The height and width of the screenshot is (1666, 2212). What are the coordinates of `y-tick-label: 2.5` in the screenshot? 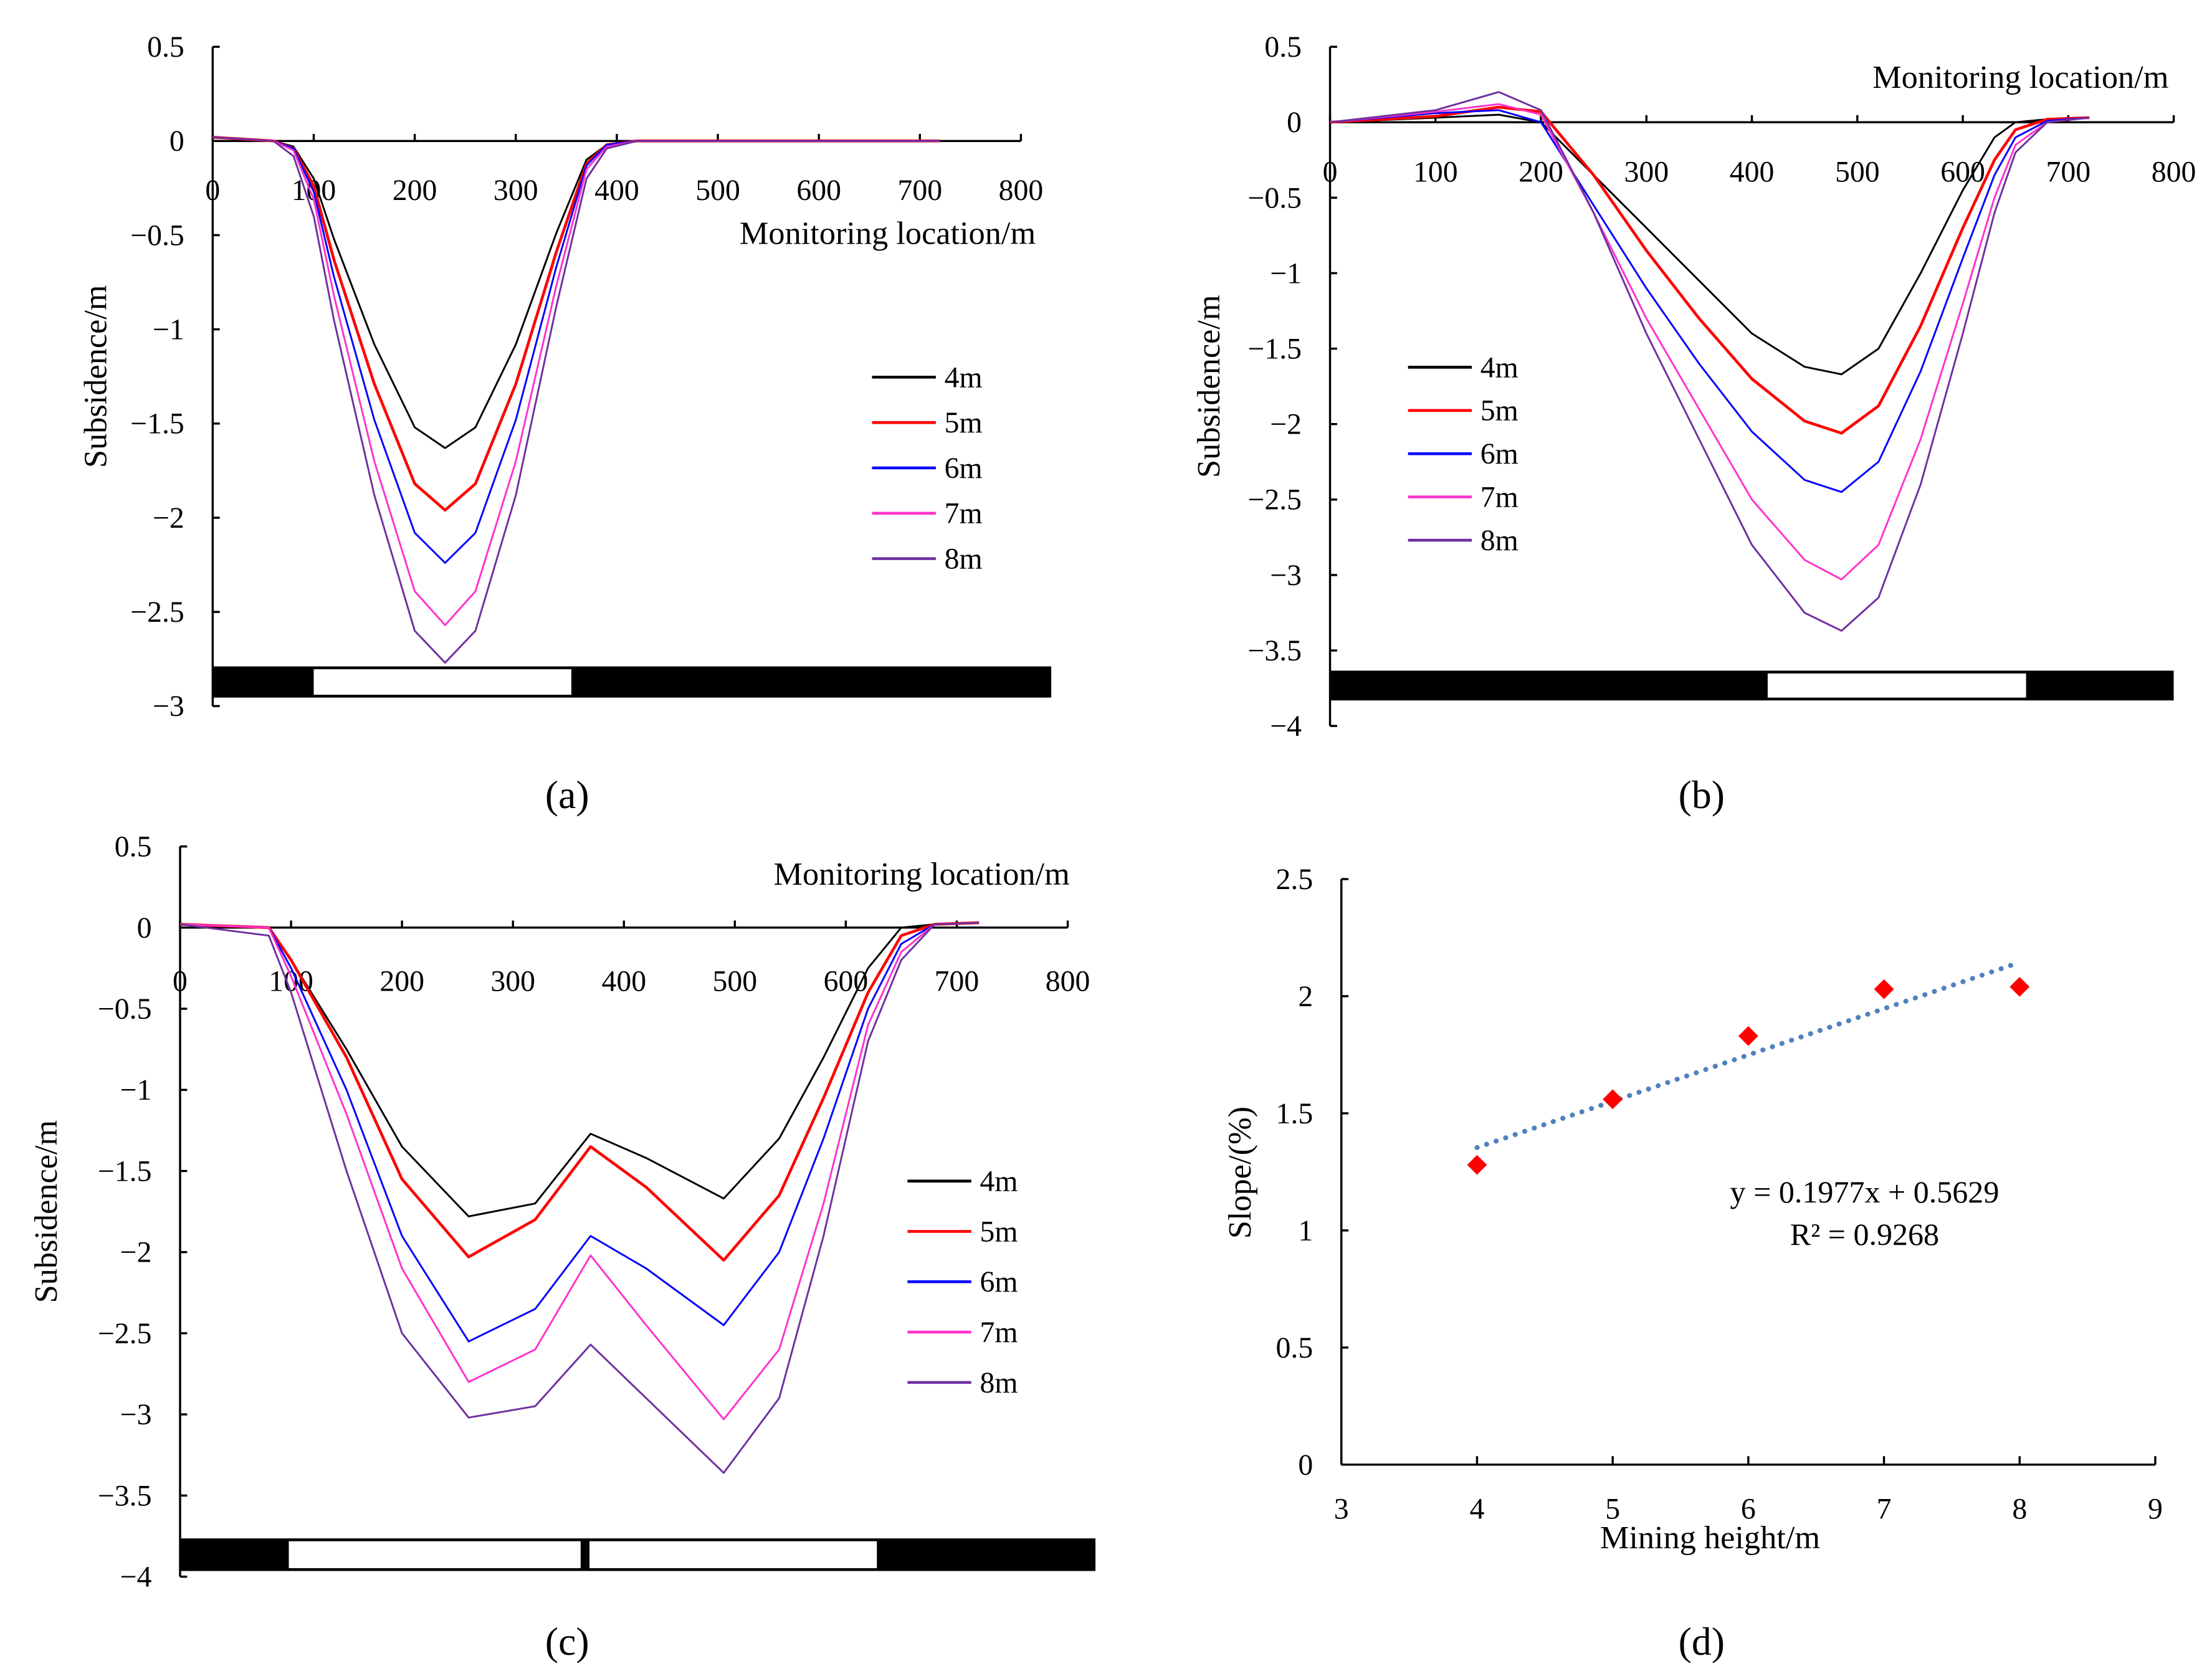 It's located at (1294, 880).